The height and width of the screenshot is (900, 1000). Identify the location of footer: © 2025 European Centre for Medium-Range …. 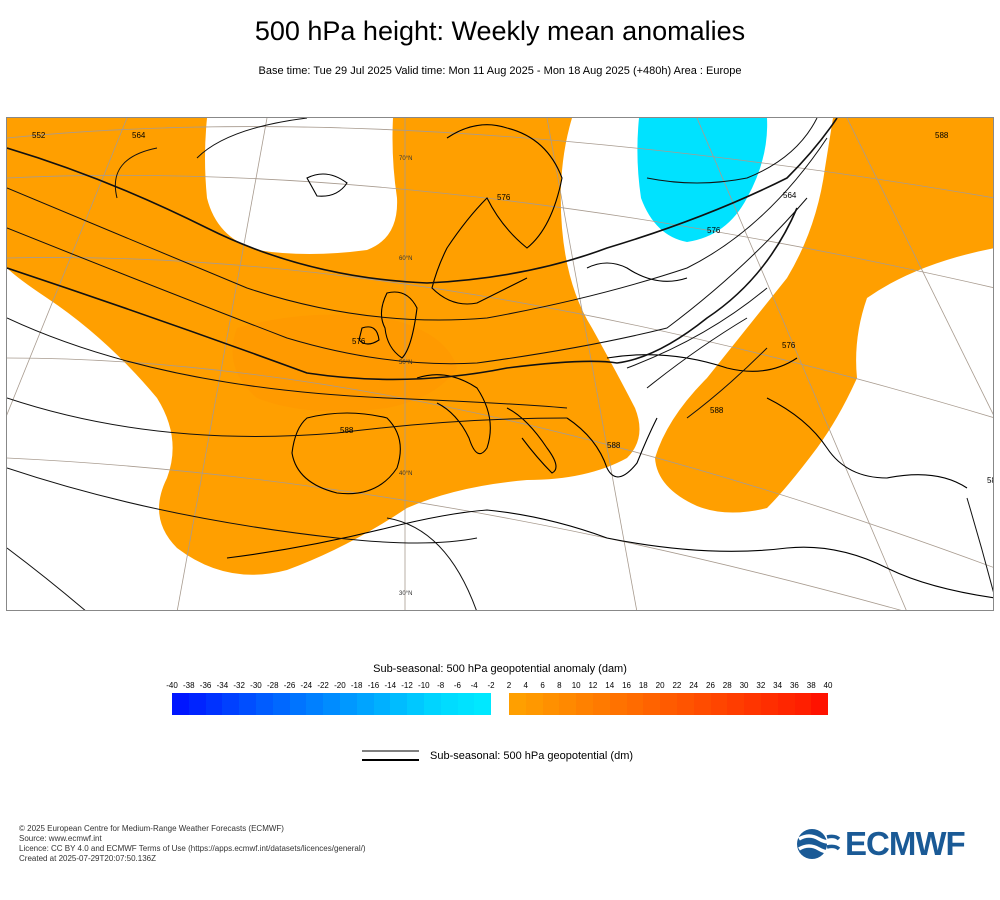
(192, 844).